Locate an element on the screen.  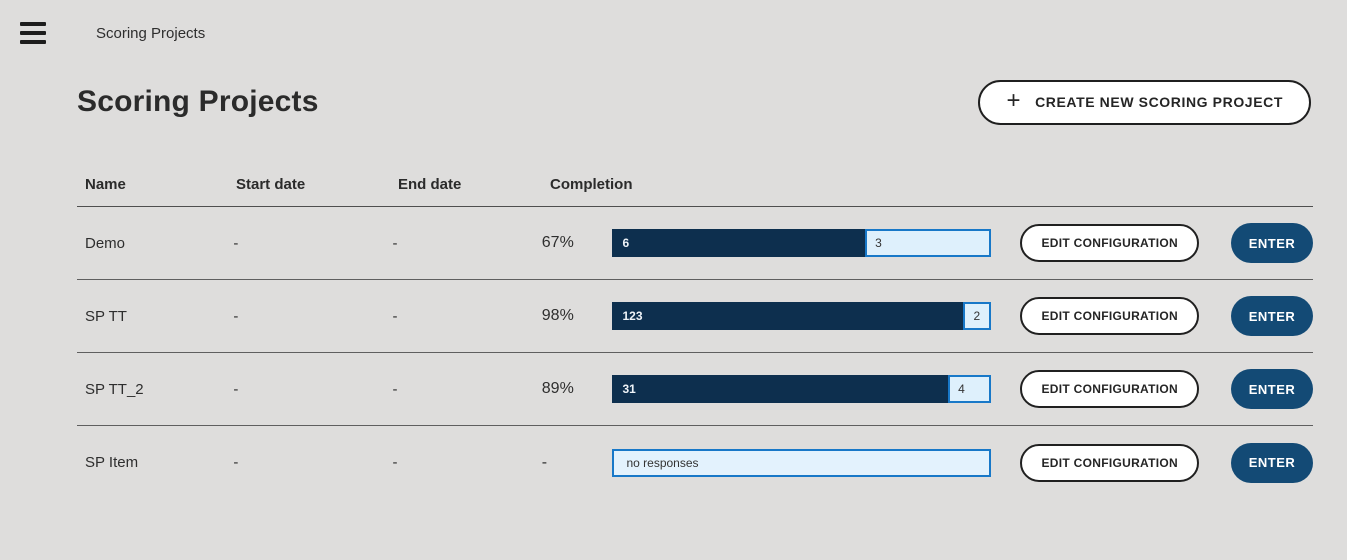
page-title: Scoring Projects is located at coordinates (198, 101).